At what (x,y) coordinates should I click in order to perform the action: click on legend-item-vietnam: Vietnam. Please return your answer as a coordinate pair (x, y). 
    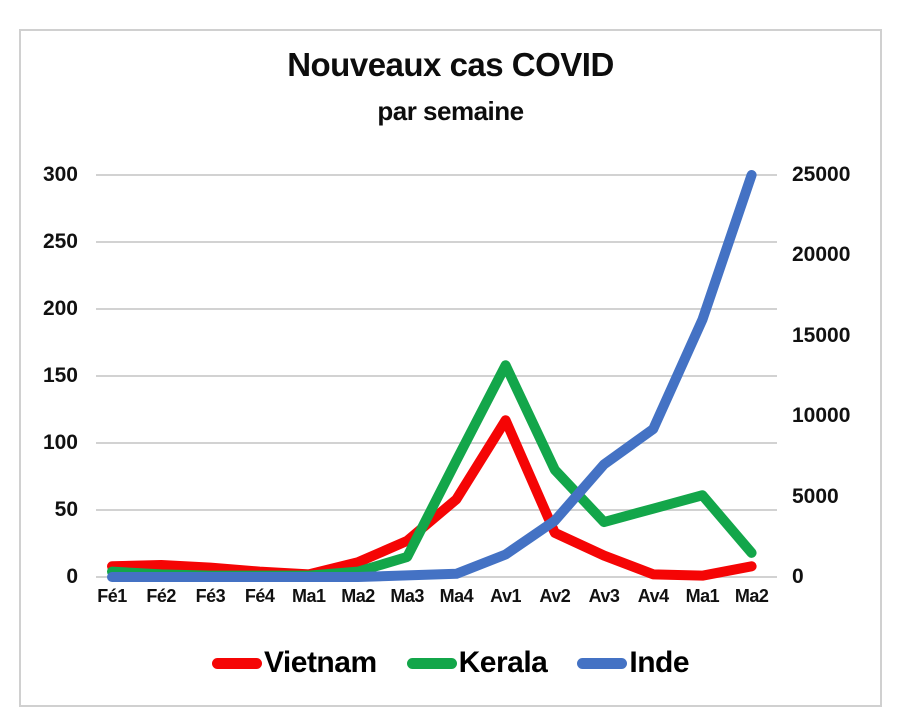
    Looking at the image, I should click on (294, 663).